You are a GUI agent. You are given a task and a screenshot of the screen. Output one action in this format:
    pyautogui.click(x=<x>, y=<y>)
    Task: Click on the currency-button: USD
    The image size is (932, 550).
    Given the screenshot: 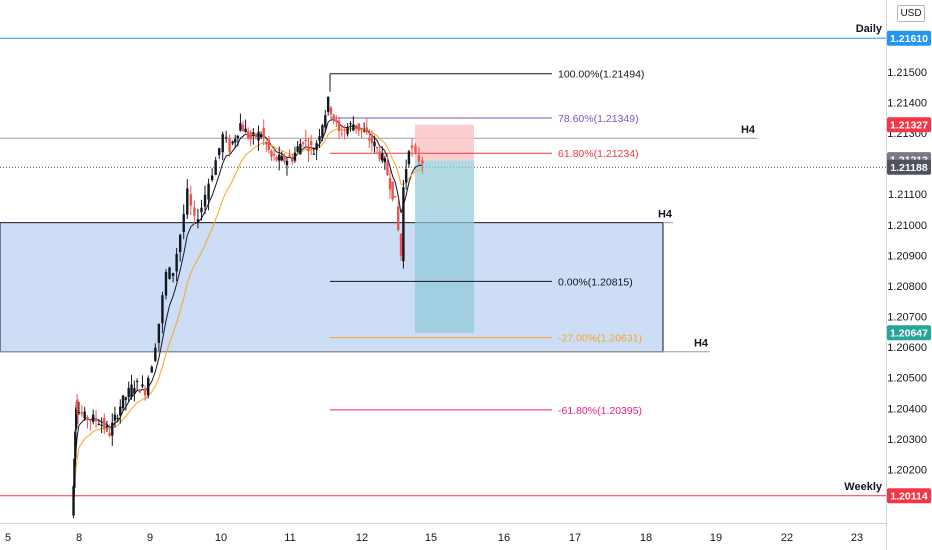 What is the action you would take?
    pyautogui.click(x=911, y=13)
    